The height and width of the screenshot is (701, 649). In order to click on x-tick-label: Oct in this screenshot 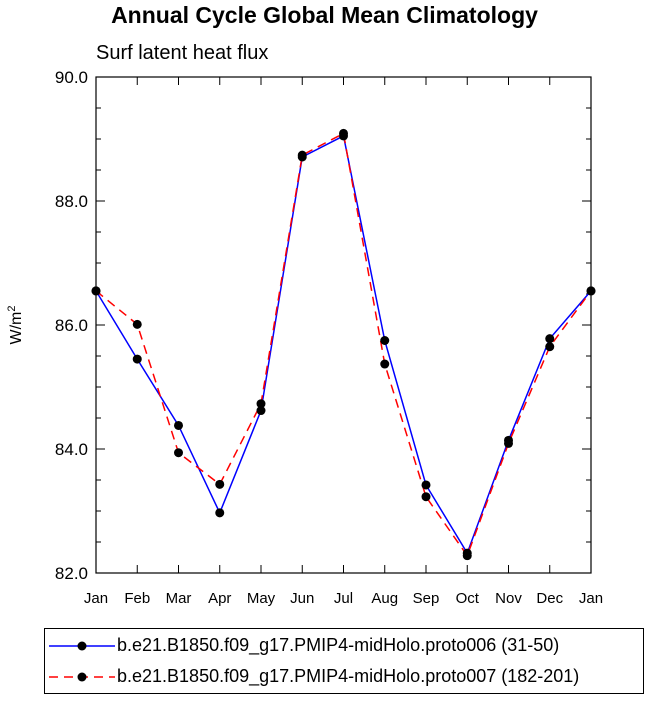, I will do `click(468, 598)`.